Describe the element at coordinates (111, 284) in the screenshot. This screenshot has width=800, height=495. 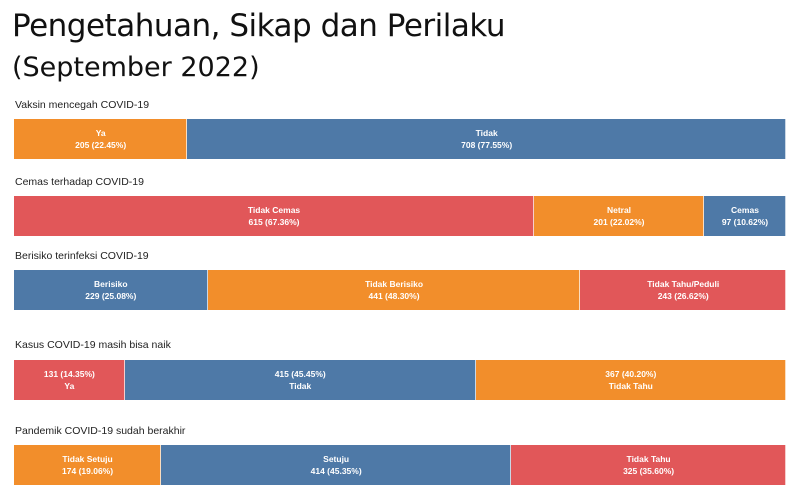
I see `segment-name-label: Berisiko` at that location.